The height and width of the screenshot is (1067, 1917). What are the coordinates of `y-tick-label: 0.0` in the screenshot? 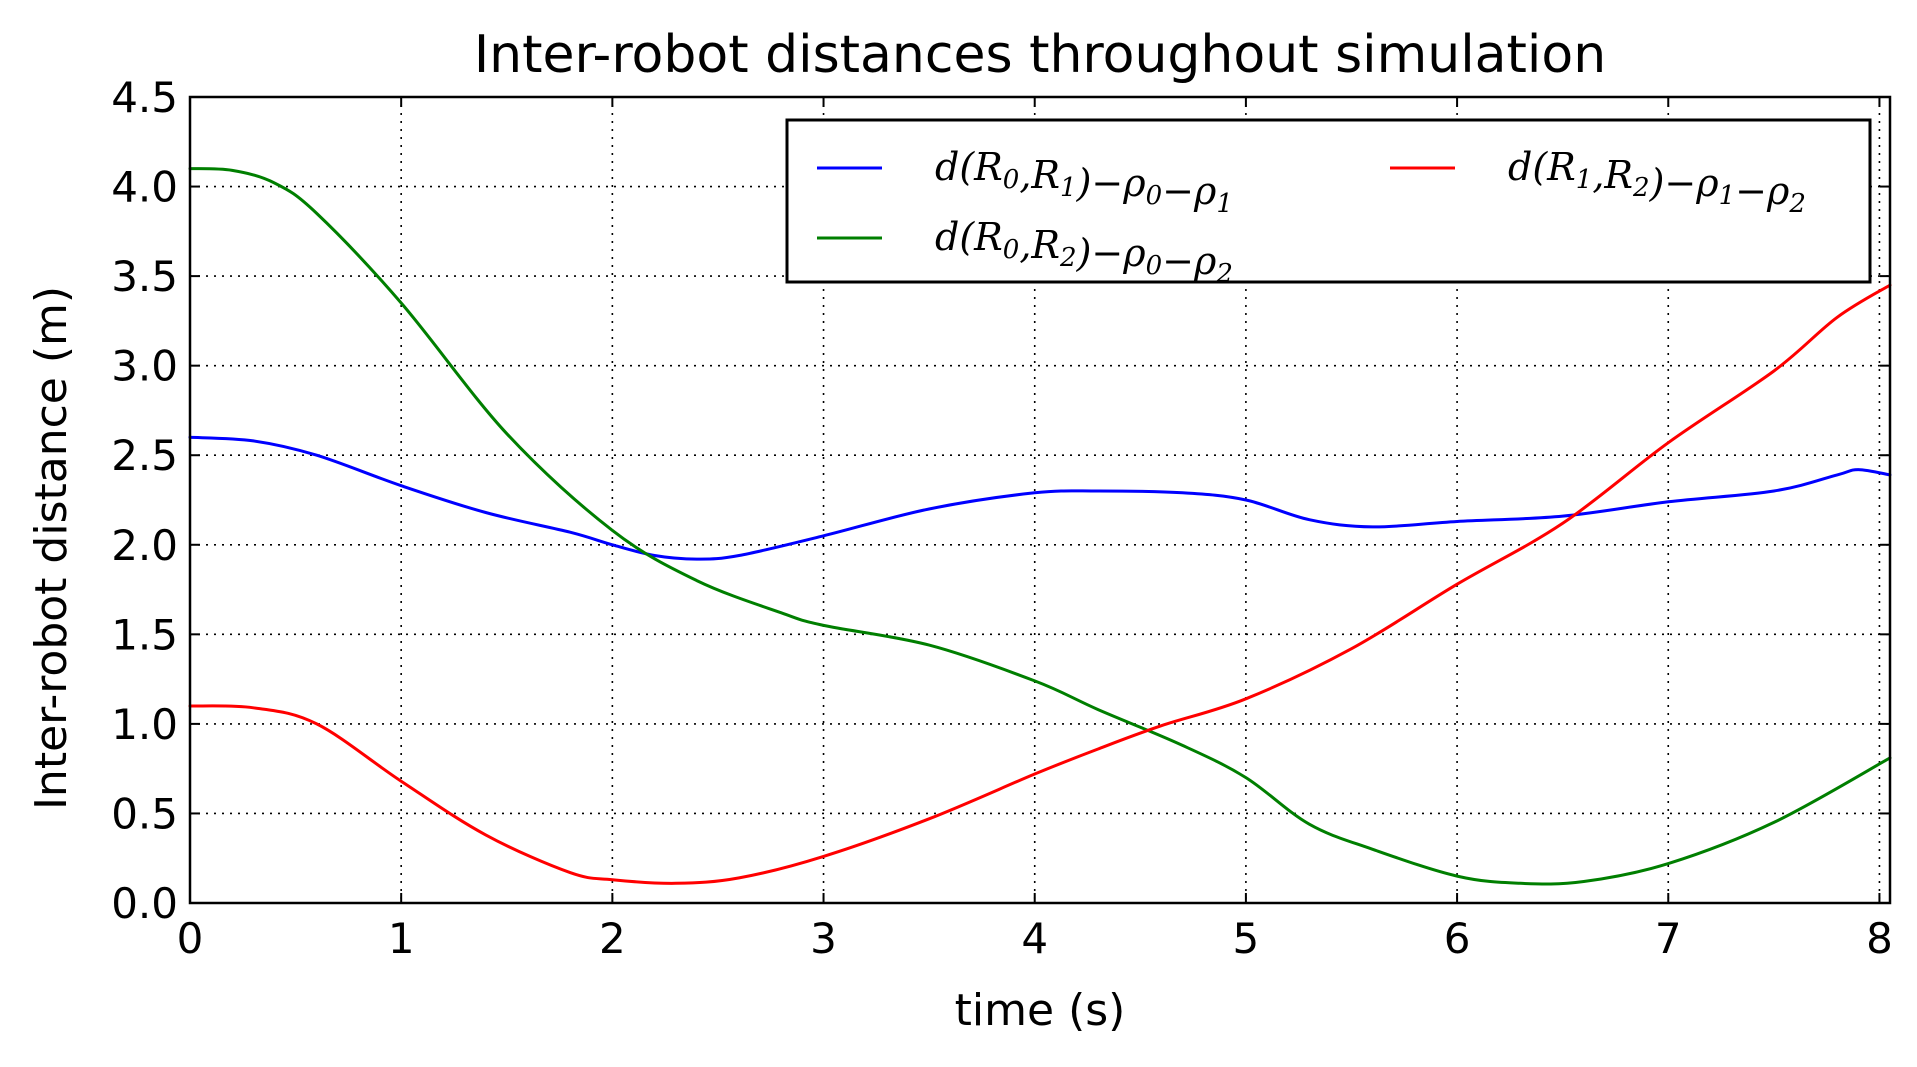 It's located at (144, 903).